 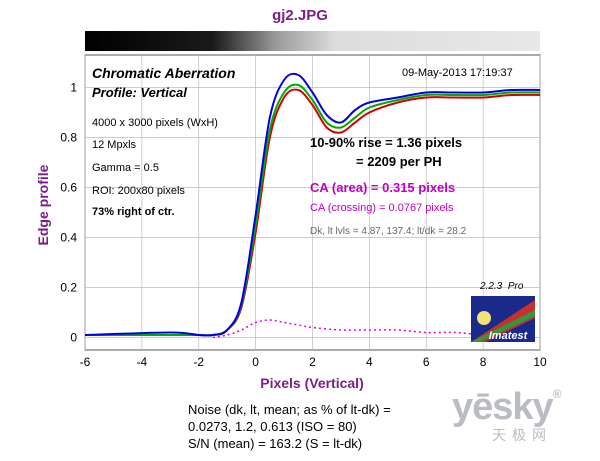 What do you see at coordinates (73, 338) in the screenshot?
I see `y-tick-label: 0` at bounding box center [73, 338].